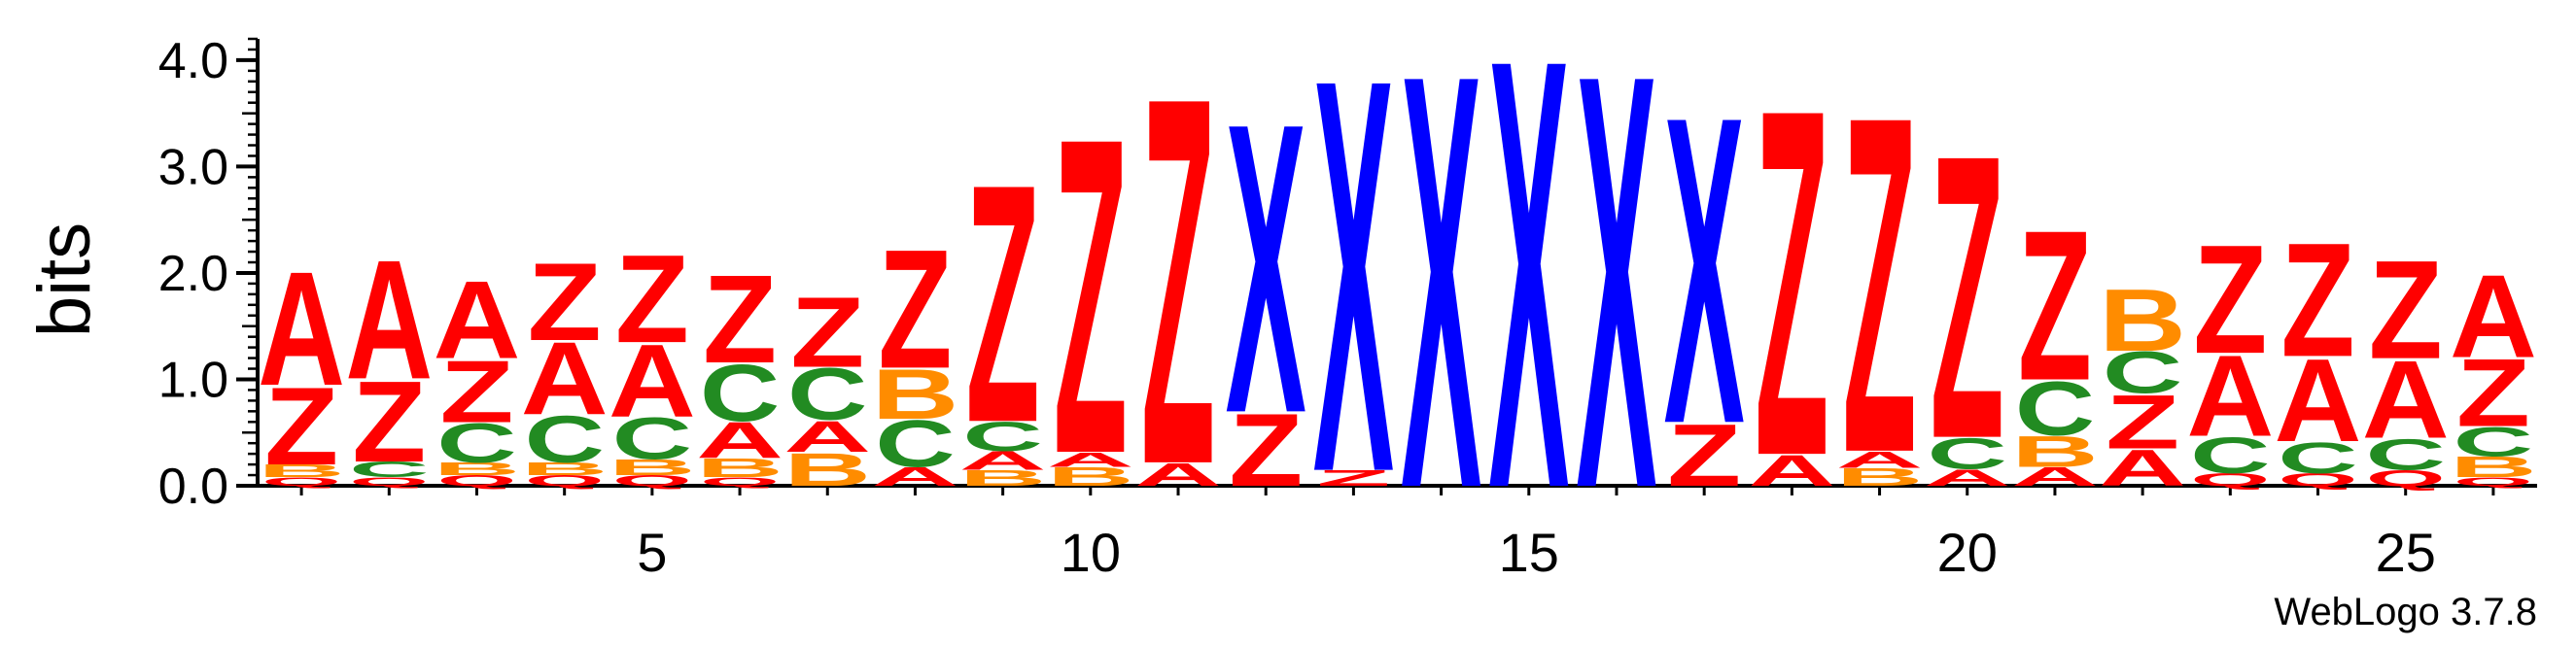 The image size is (2576, 648). I want to click on weblogo-credit: WebLogo 3.7.8, so click(2405, 612).